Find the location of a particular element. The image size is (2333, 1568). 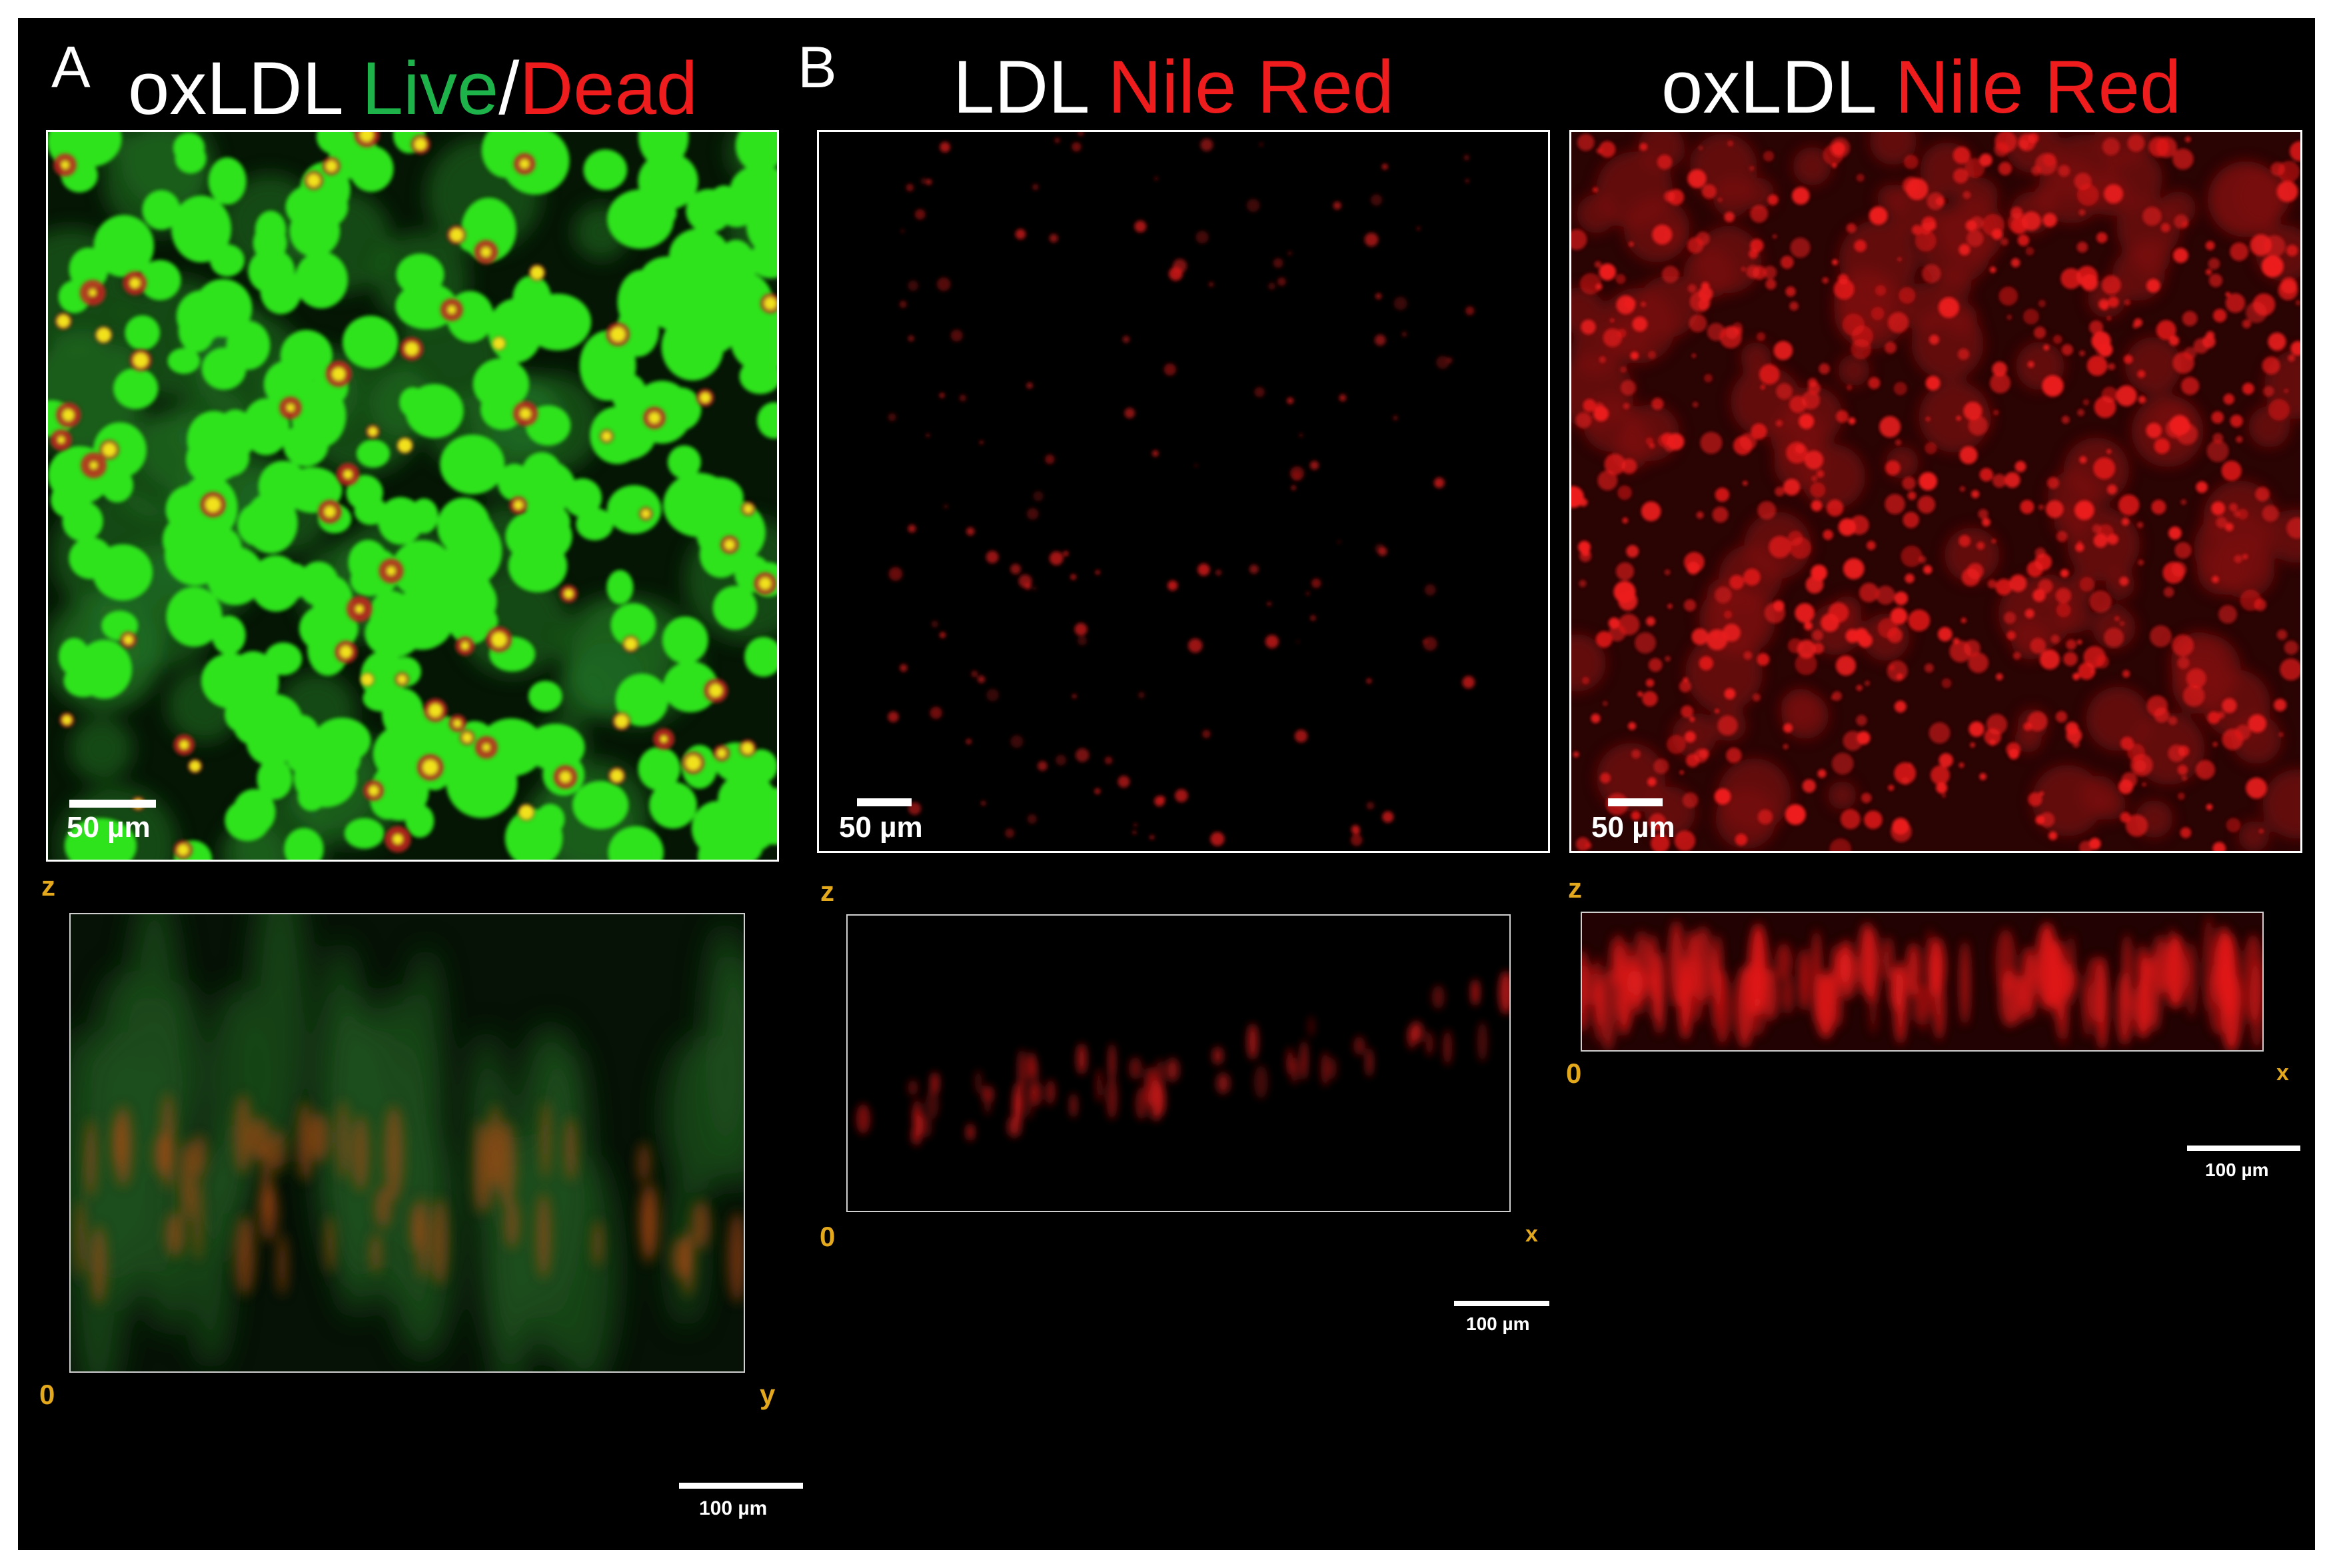

panel-a-title: oxLDL Live/Dead is located at coordinates (413, 89).